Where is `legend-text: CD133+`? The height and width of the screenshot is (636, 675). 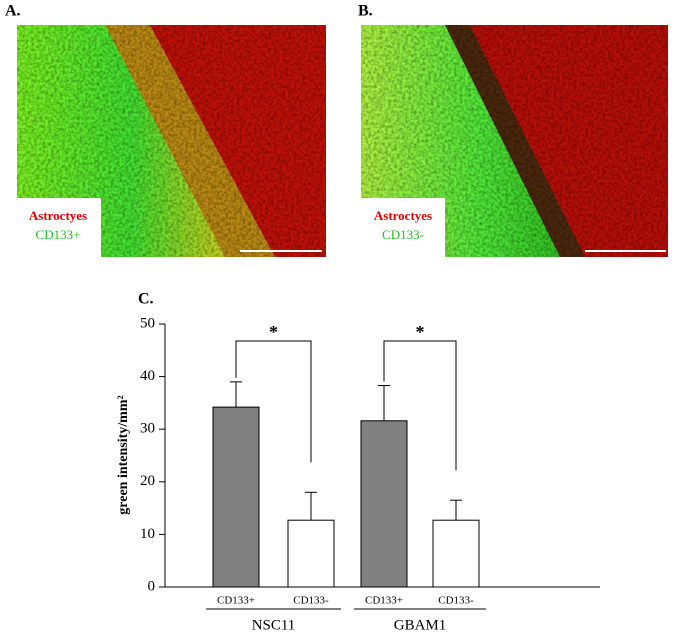
legend-text: CD133+ is located at coordinates (58, 234).